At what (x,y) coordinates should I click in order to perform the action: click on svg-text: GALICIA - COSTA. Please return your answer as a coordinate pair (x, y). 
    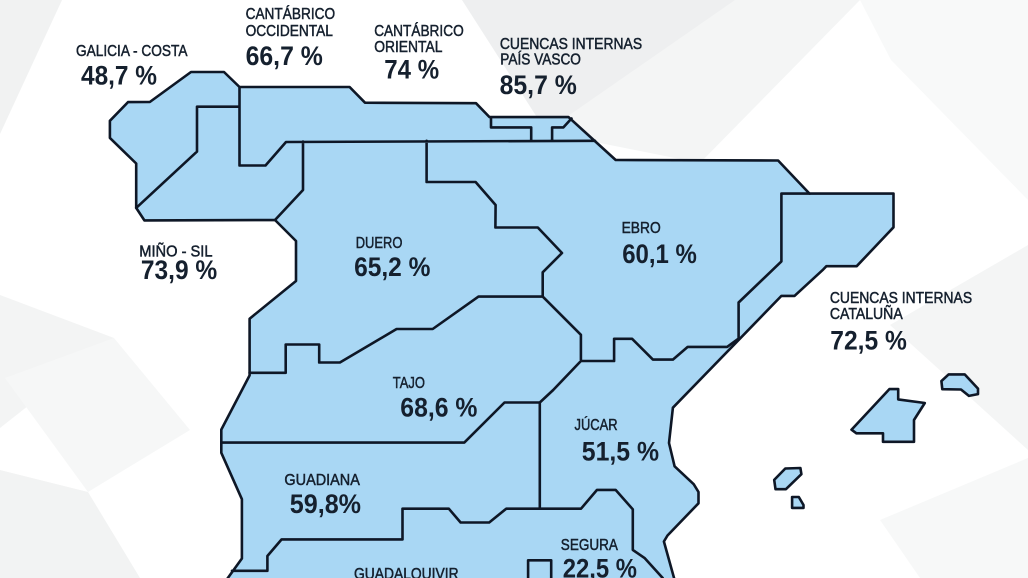
    Looking at the image, I should click on (132, 51).